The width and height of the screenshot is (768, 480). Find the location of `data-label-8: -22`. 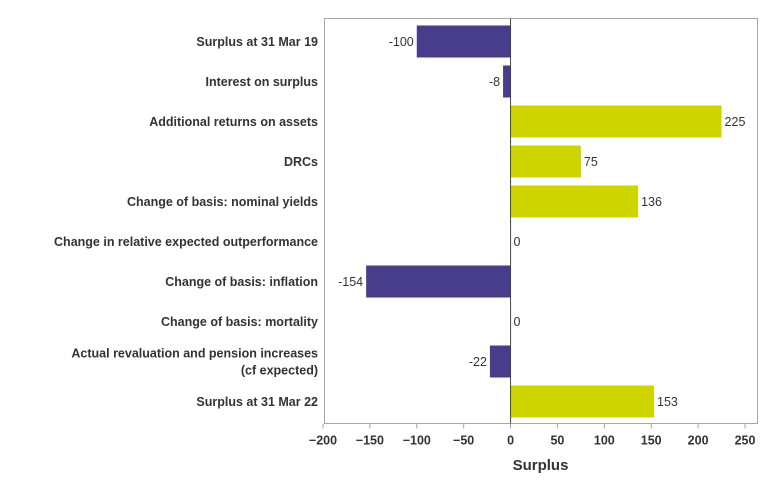

data-label-8: -22 is located at coordinates (478, 362).